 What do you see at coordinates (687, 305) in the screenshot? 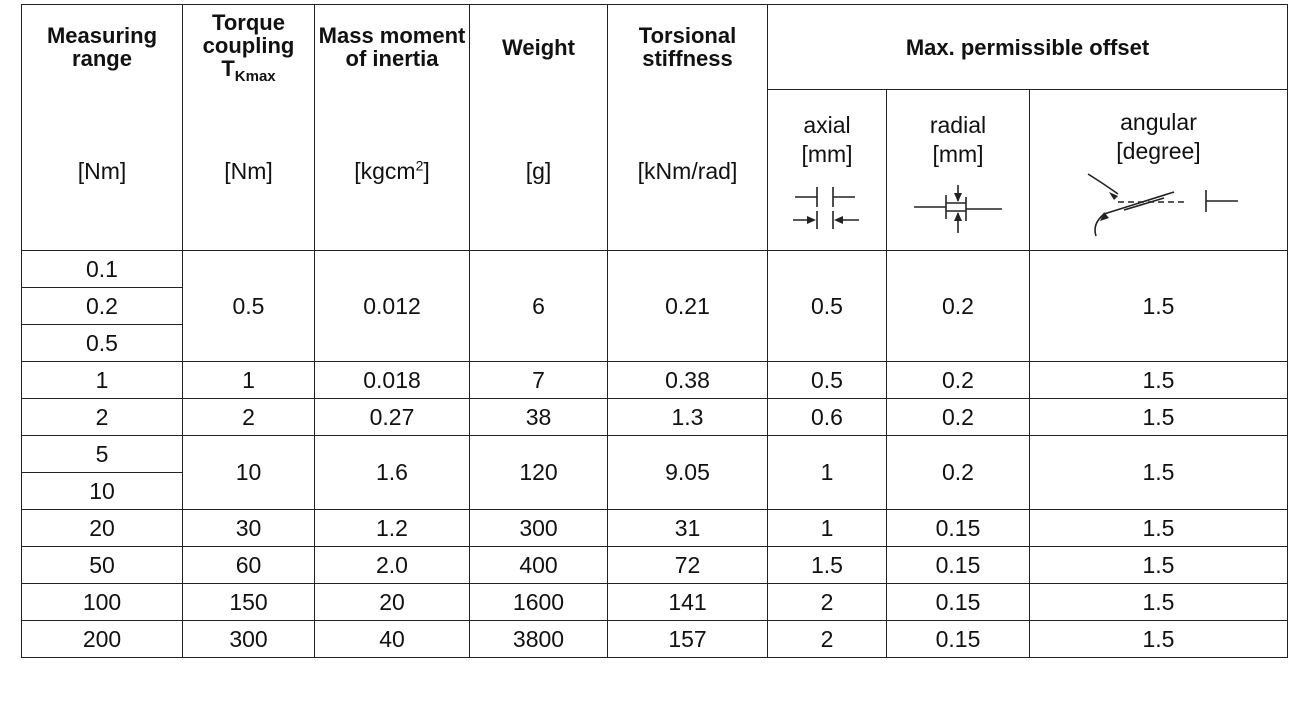
I see `cell-stiffness: 0.21` at bounding box center [687, 305].